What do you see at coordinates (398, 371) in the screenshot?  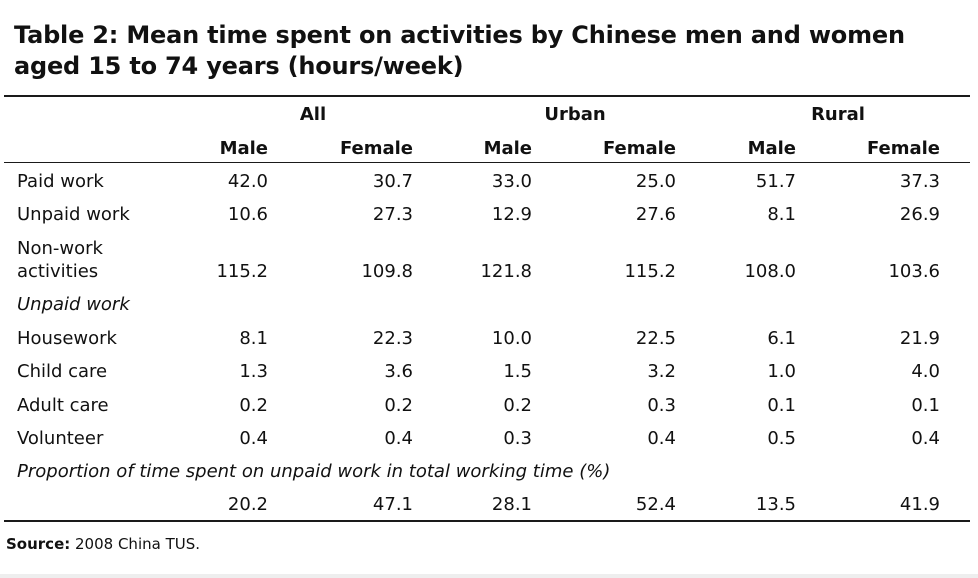 I see `unpaid-row-value: 3.6` at bounding box center [398, 371].